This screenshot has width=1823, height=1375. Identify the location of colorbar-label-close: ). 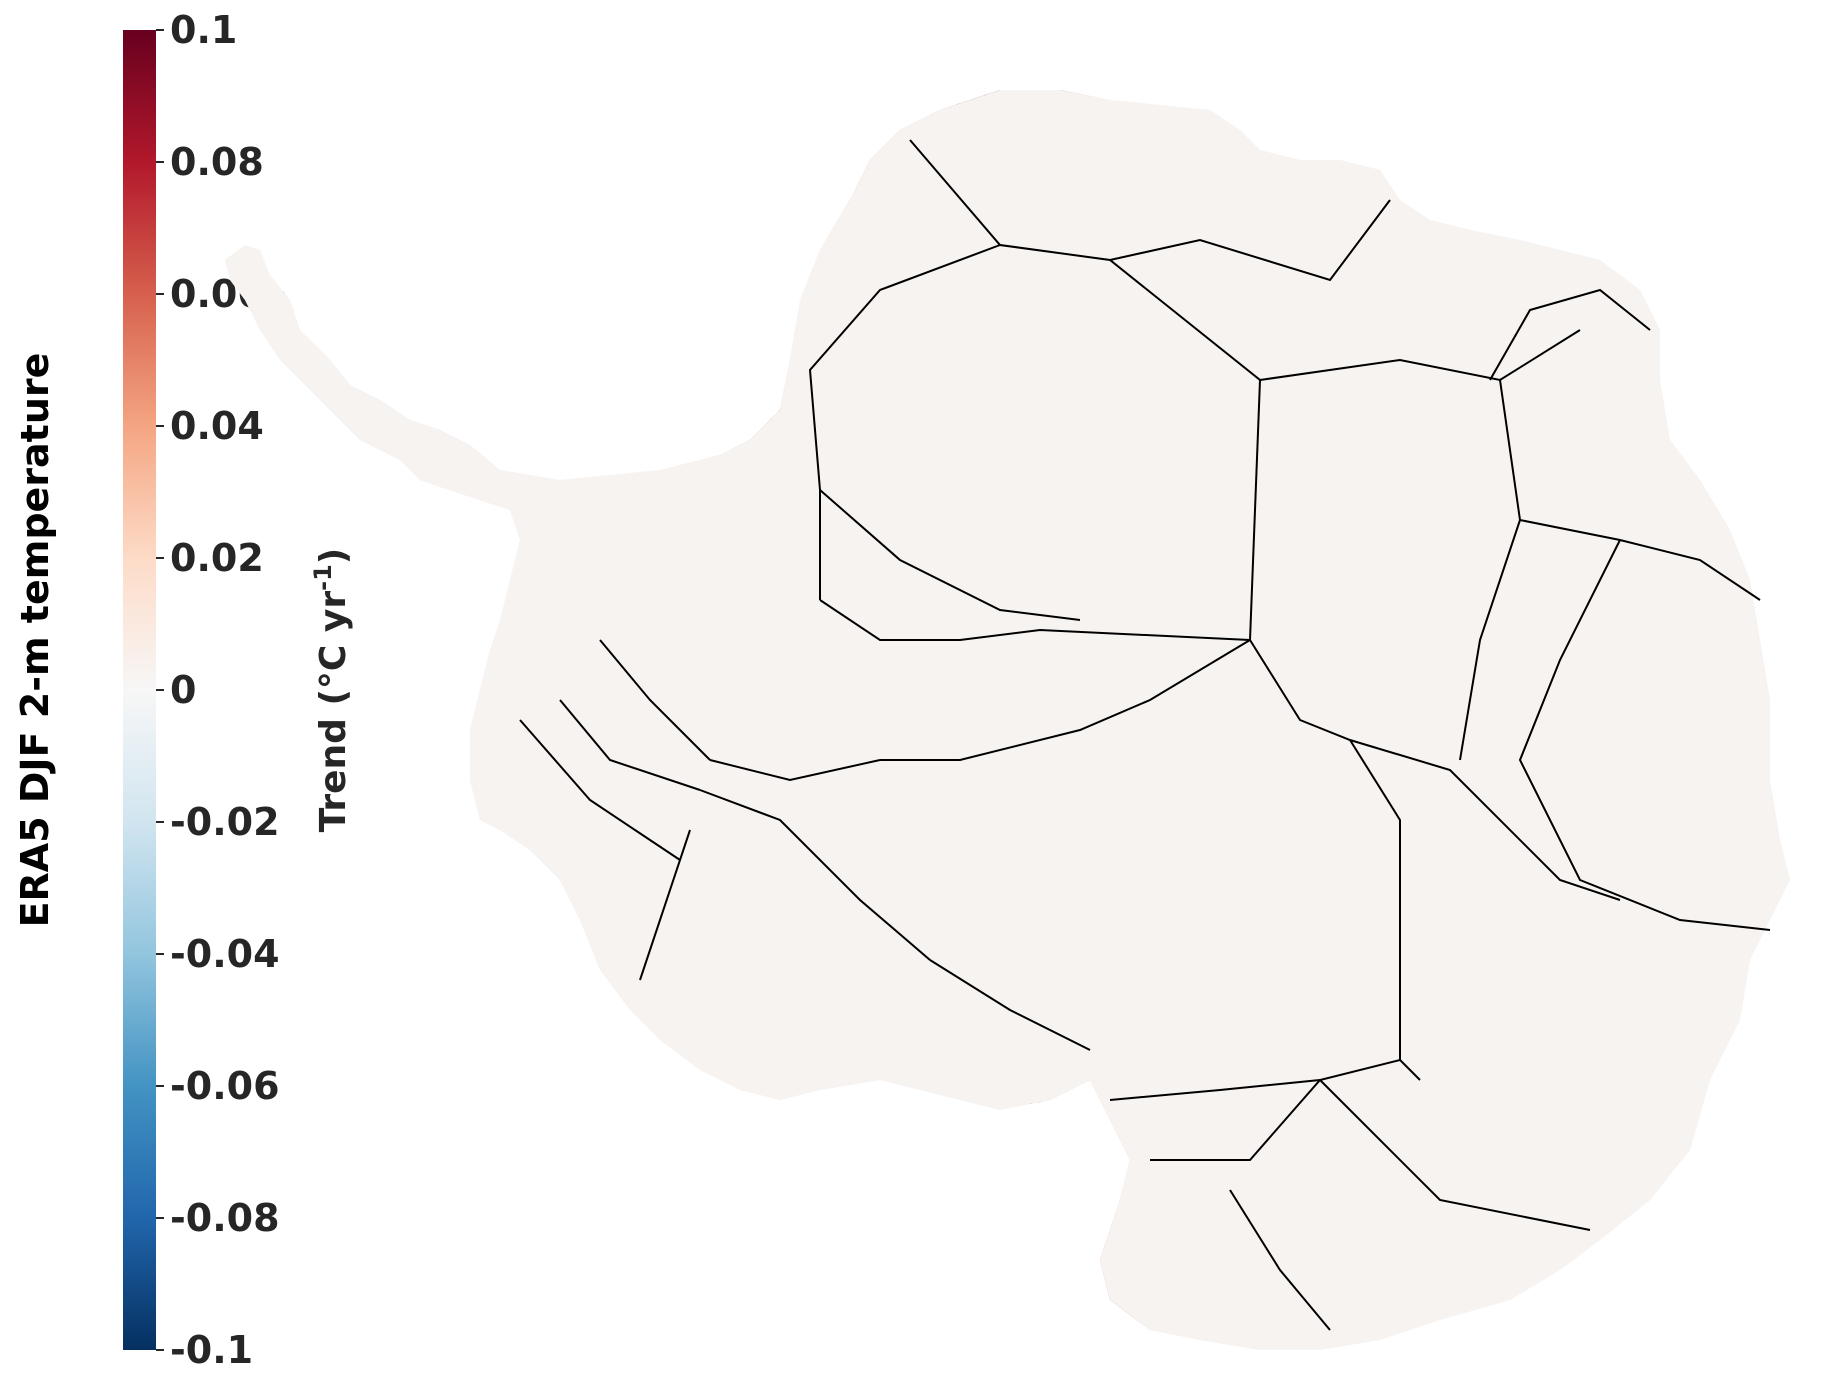
(333, 556).